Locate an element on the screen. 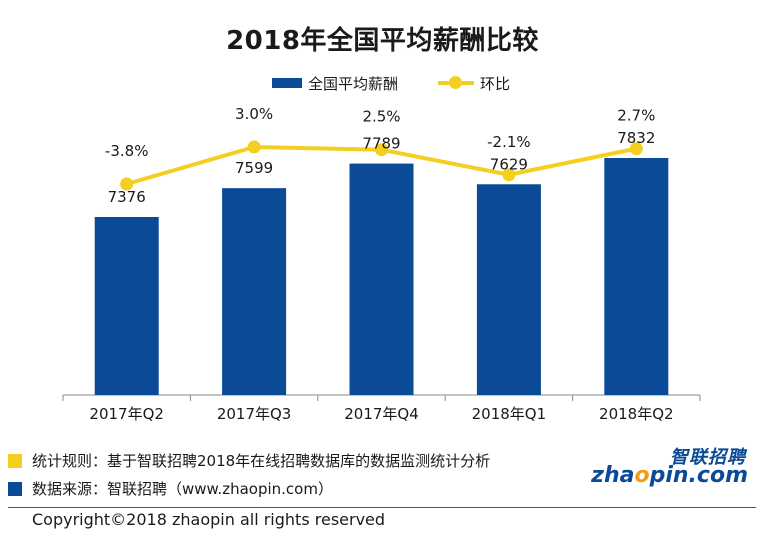 Image resolution: width=765 pixels, height=537 pixels. stat-rule-note: 统计规则：基于智联招聘2018年在线招聘数据库的数据监测统计分析 is located at coordinates (249, 460).